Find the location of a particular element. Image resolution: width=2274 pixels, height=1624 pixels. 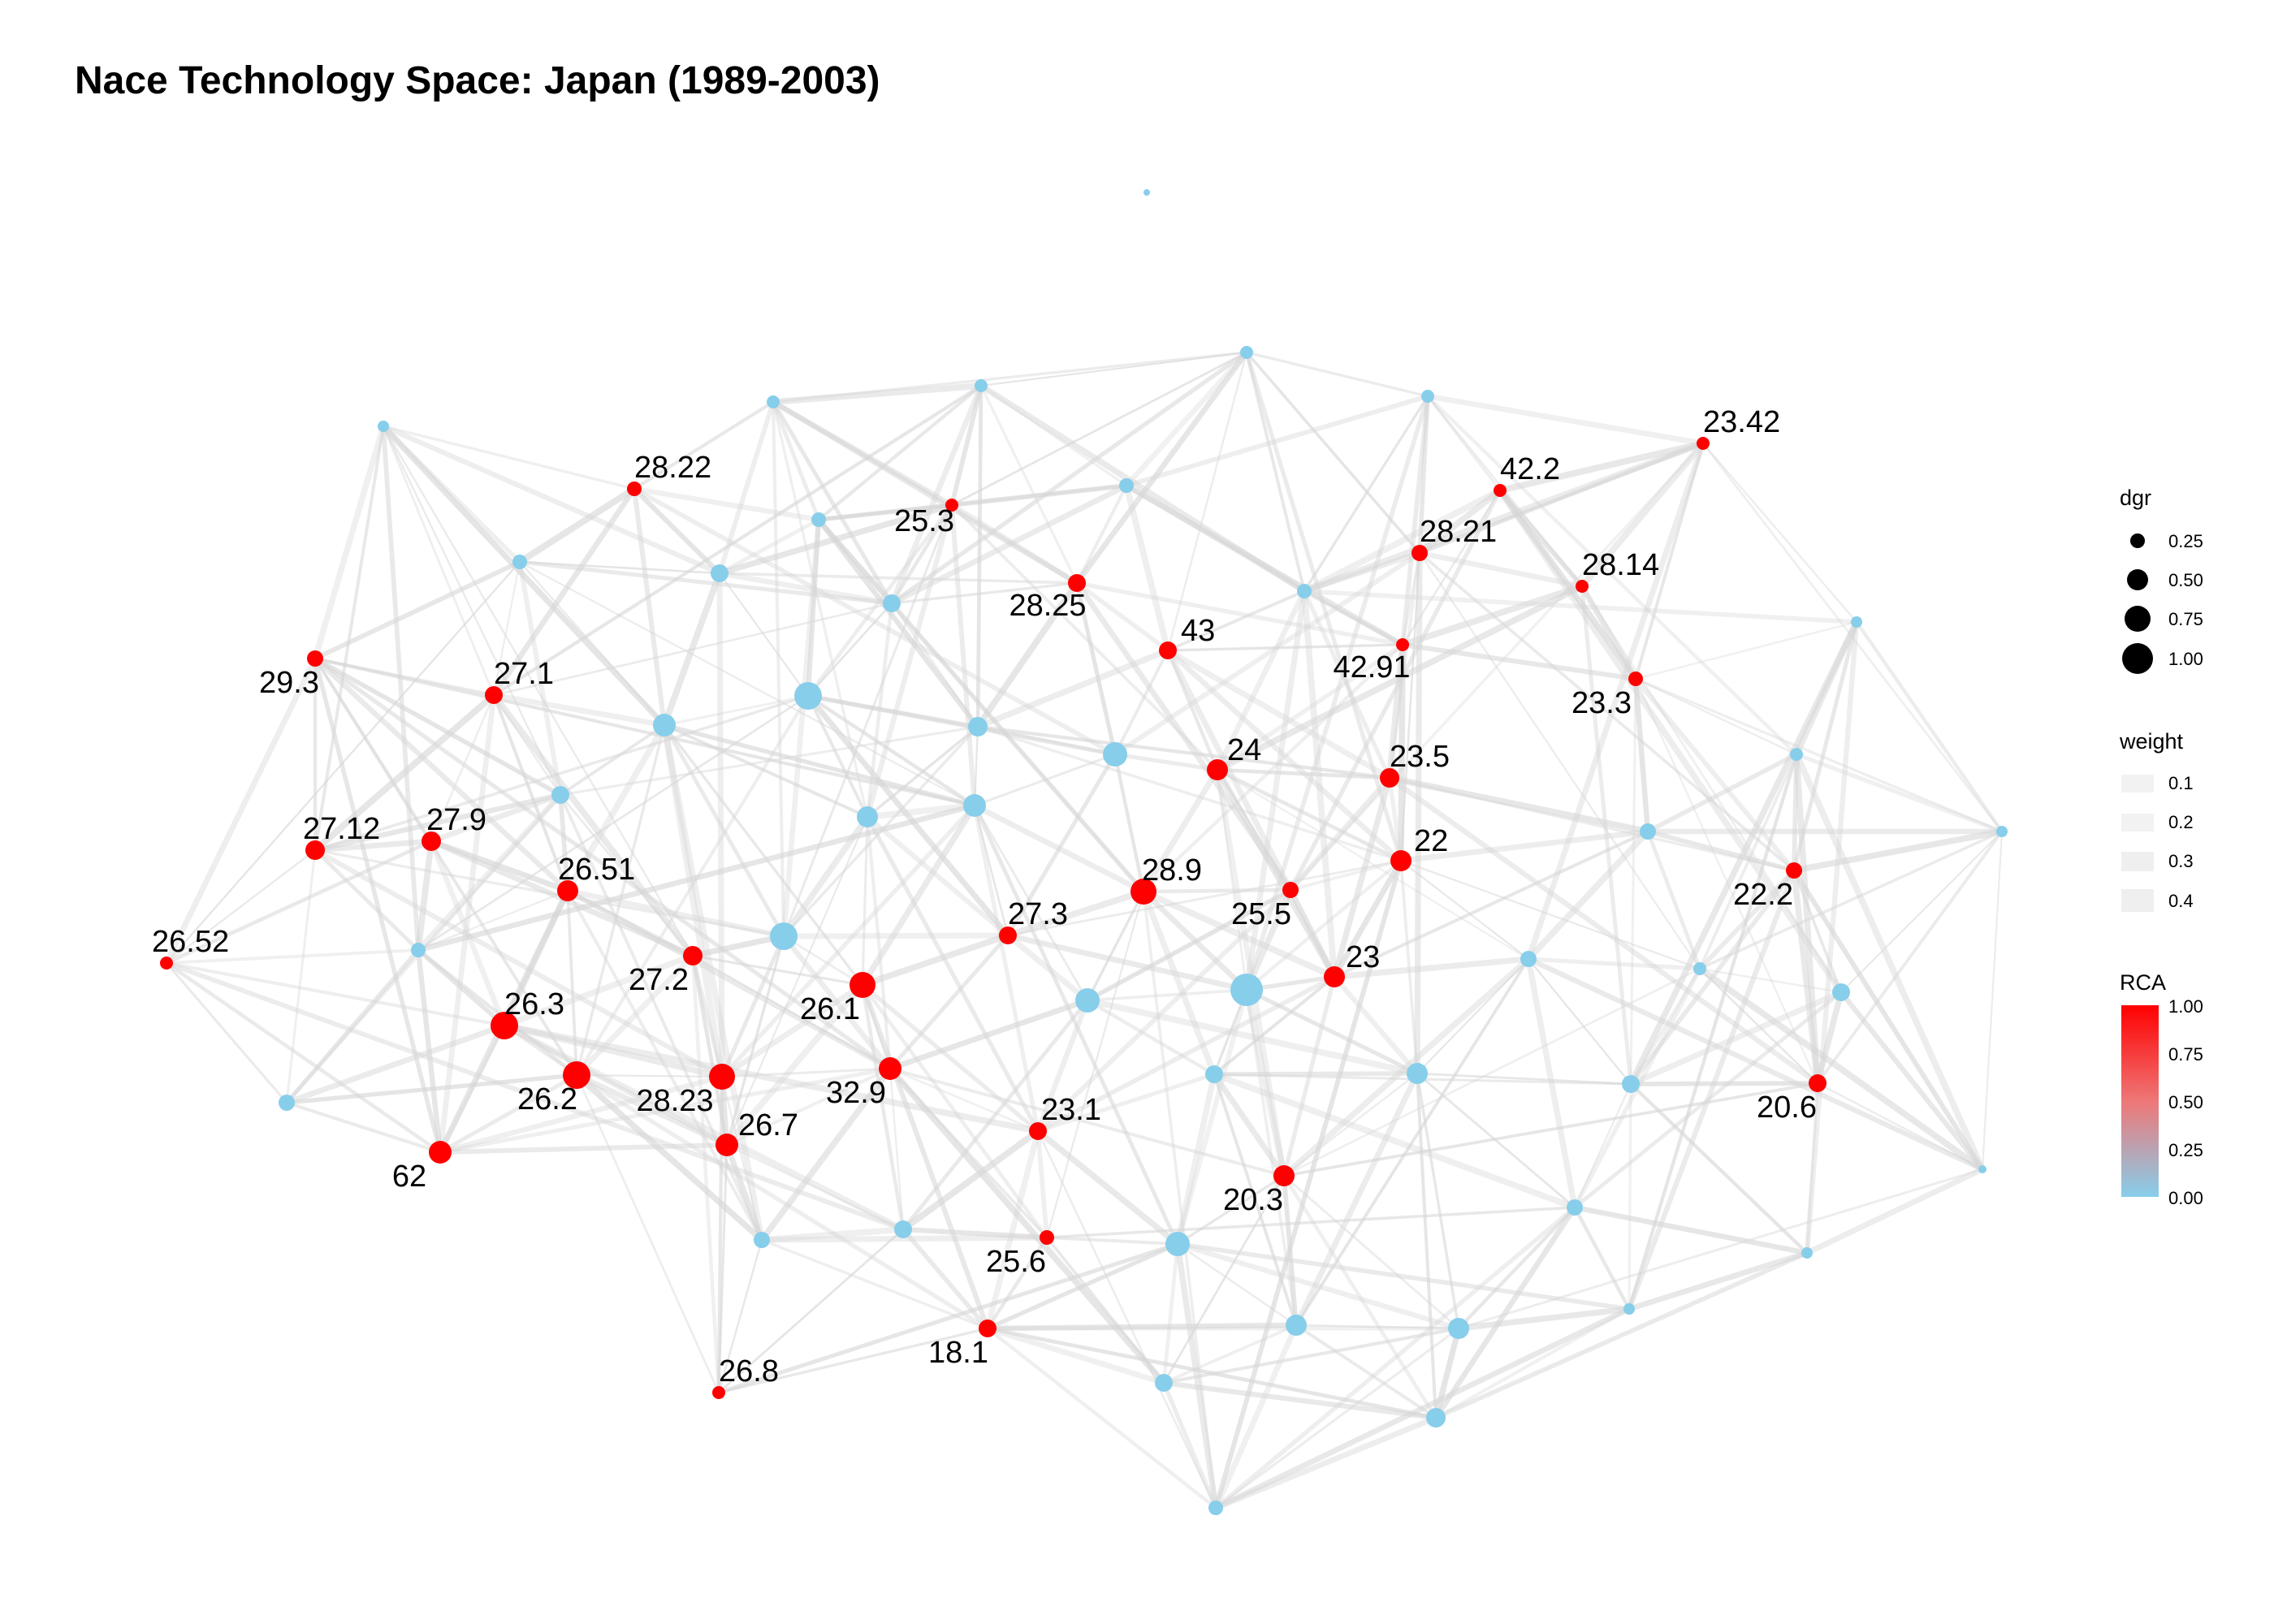

legend-weight: weight 0.1 0.2 0.3 0.4 is located at coordinates (2156, 821).